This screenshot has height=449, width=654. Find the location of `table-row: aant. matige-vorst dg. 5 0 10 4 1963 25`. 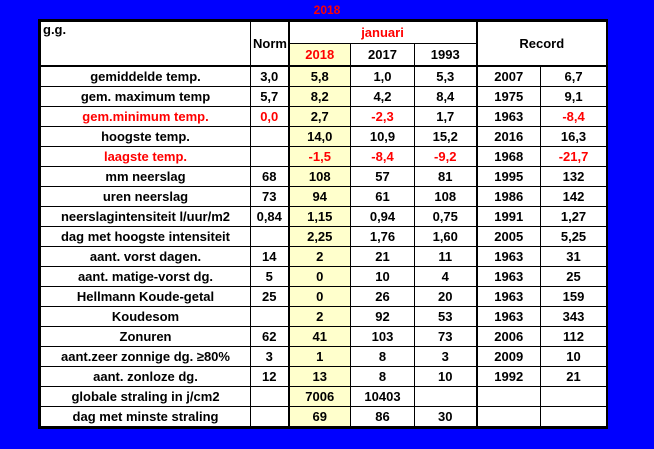

table-row: aant. matige-vorst dg. 5 0 10 4 1963 25 is located at coordinates (324, 276).